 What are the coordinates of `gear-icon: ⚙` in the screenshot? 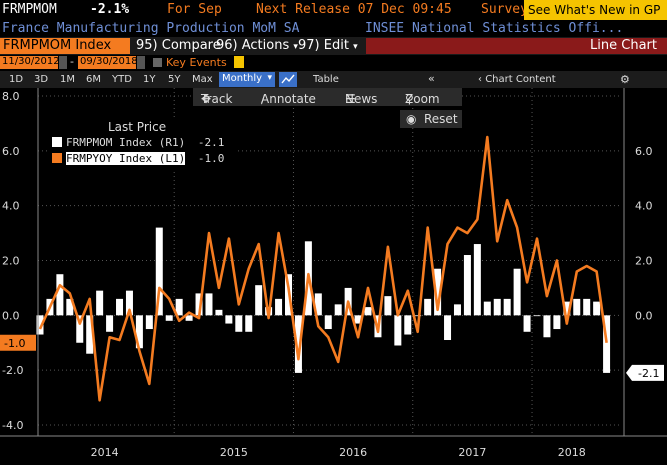 It's located at (625, 79).